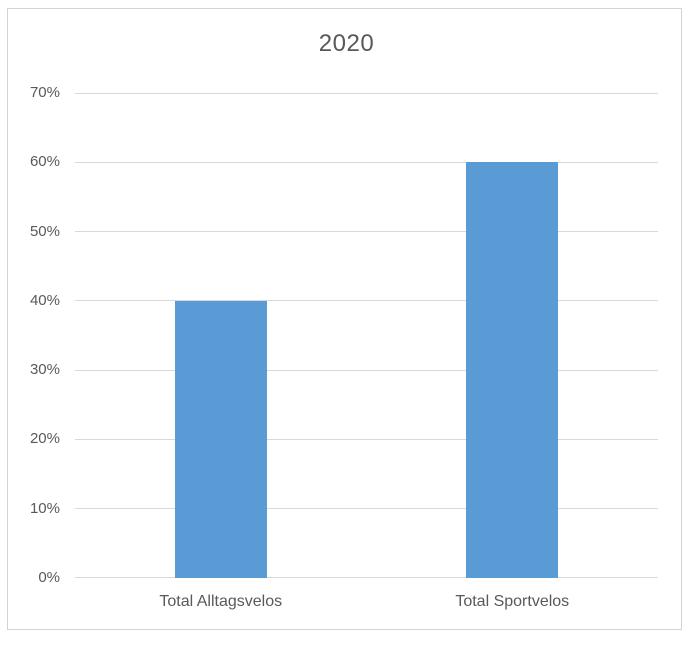 This screenshot has height=645, width=693. What do you see at coordinates (44, 92) in the screenshot?
I see `y-tick-label-70pct: 70%` at bounding box center [44, 92].